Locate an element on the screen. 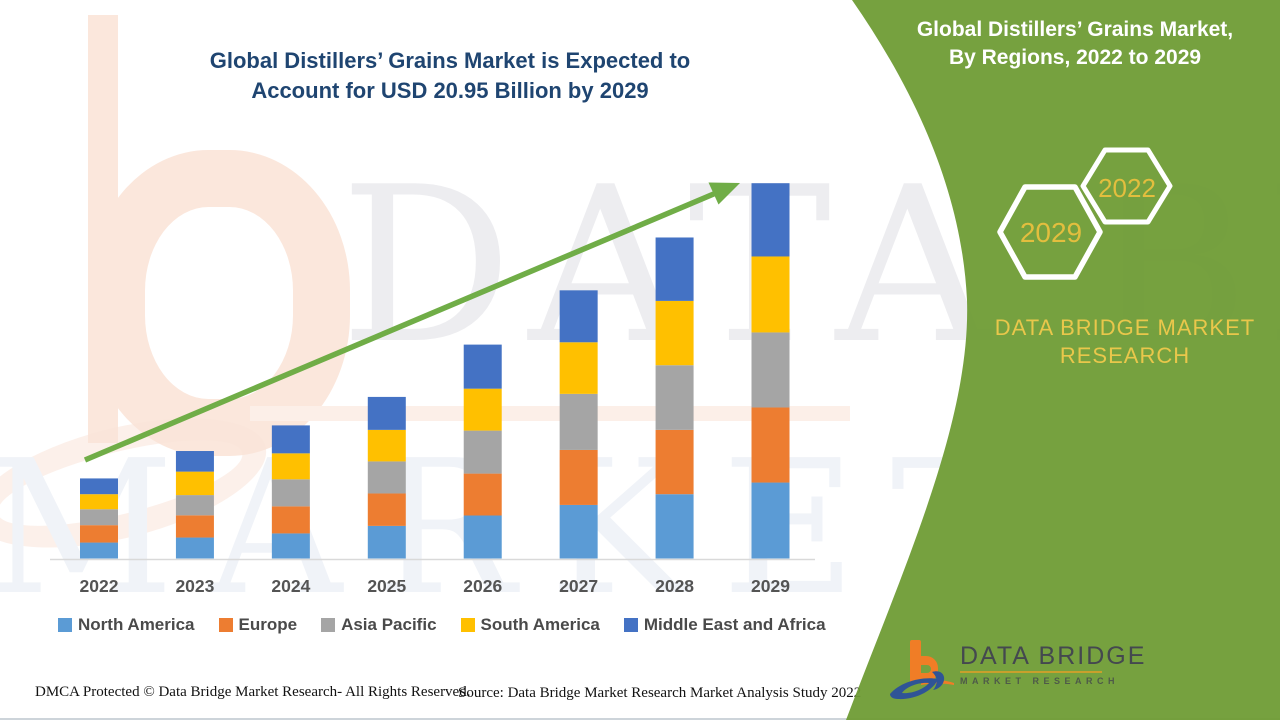 Image resolution: width=1280 pixels, height=720 pixels. bar-segment-2023-europe is located at coordinates (194, 526).